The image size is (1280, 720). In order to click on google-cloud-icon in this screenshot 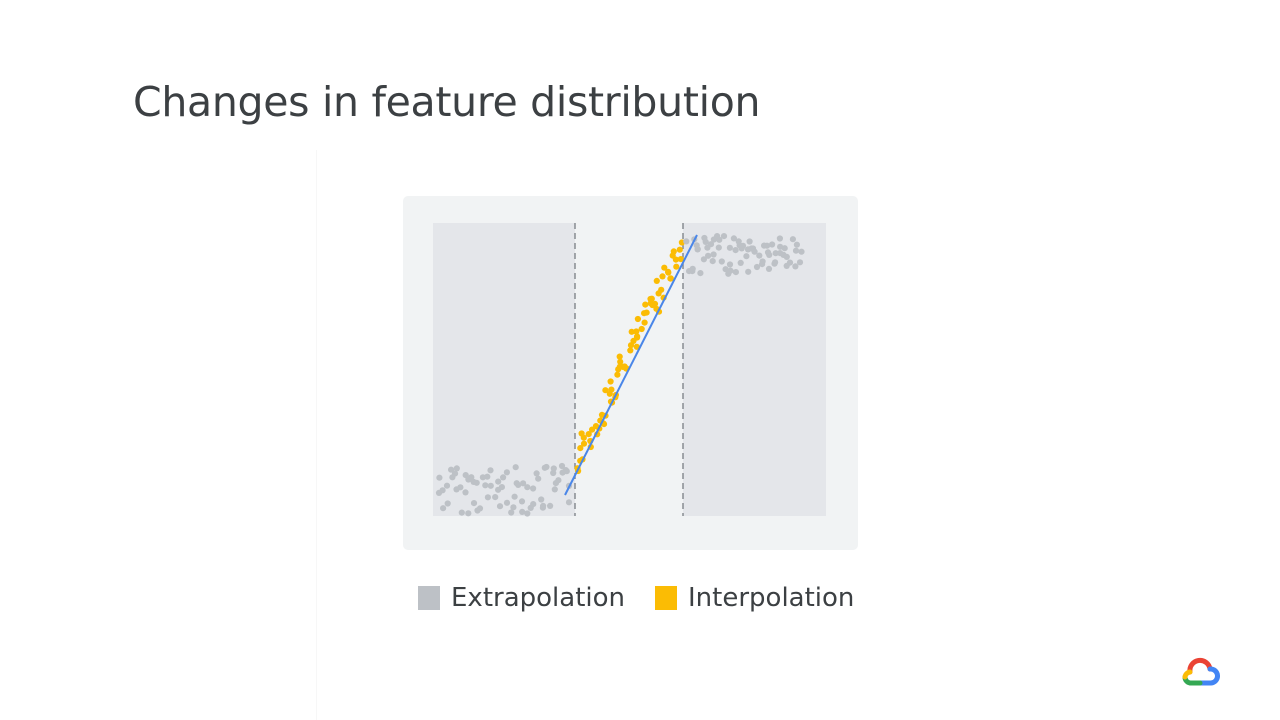, I will do `click(1201, 671)`.